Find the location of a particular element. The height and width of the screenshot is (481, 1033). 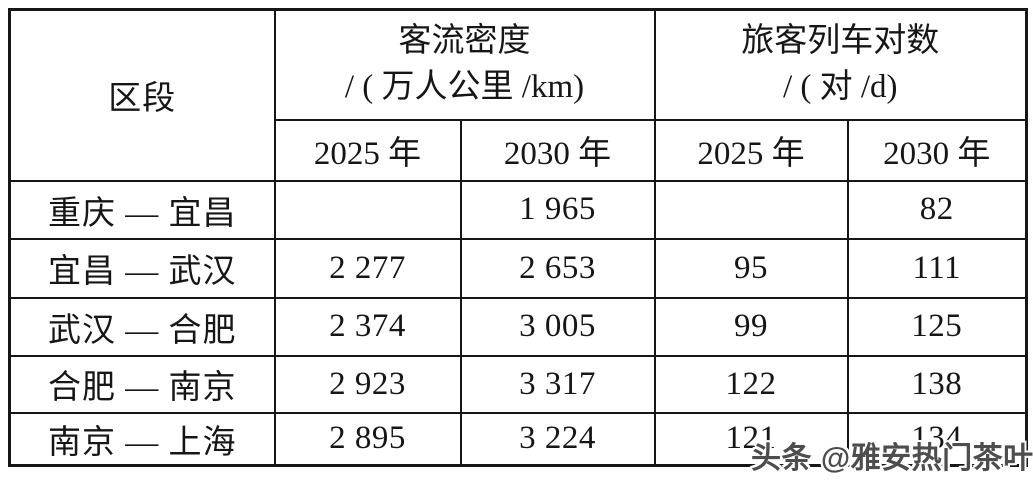

cell-pairs-2030: 111 is located at coordinates (937, 268).